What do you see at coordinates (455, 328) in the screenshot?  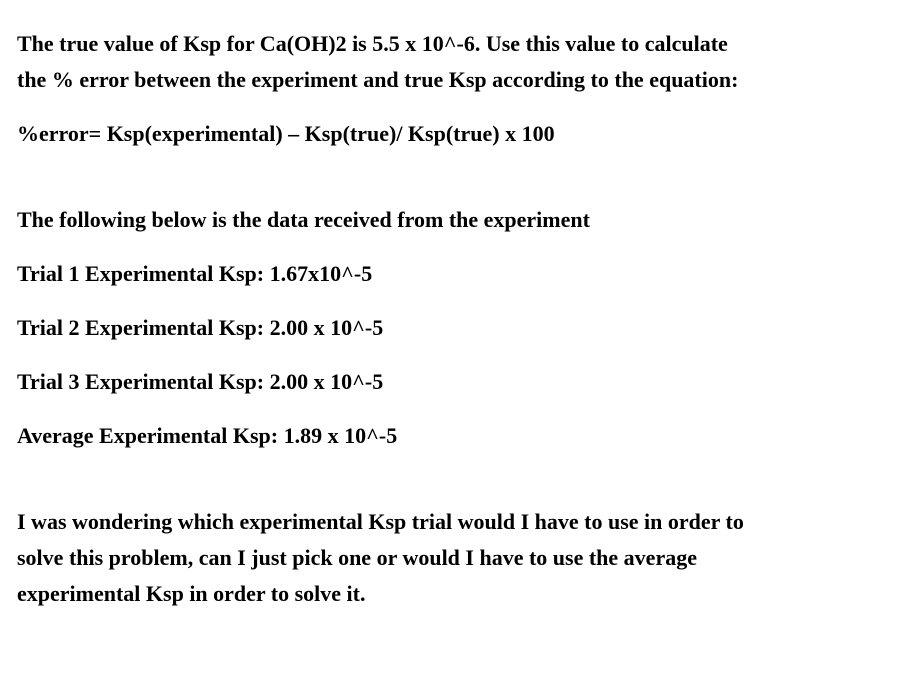 I see `trial-2-line: Trial 2 Experimental Ksp: 2.00 x 10^-5` at bounding box center [455, 328].